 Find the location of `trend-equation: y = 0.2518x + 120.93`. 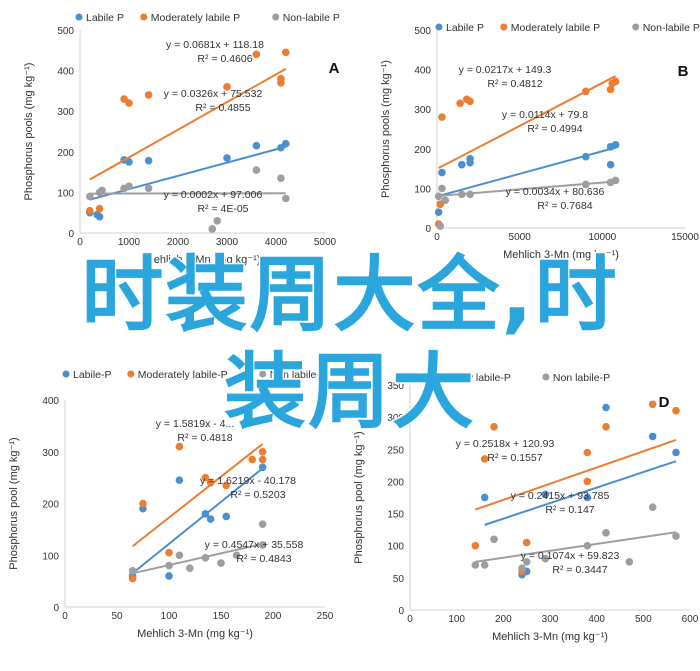

trend-equation: y = 0.2518x + 120.93 is located at coordinates (505, 444).